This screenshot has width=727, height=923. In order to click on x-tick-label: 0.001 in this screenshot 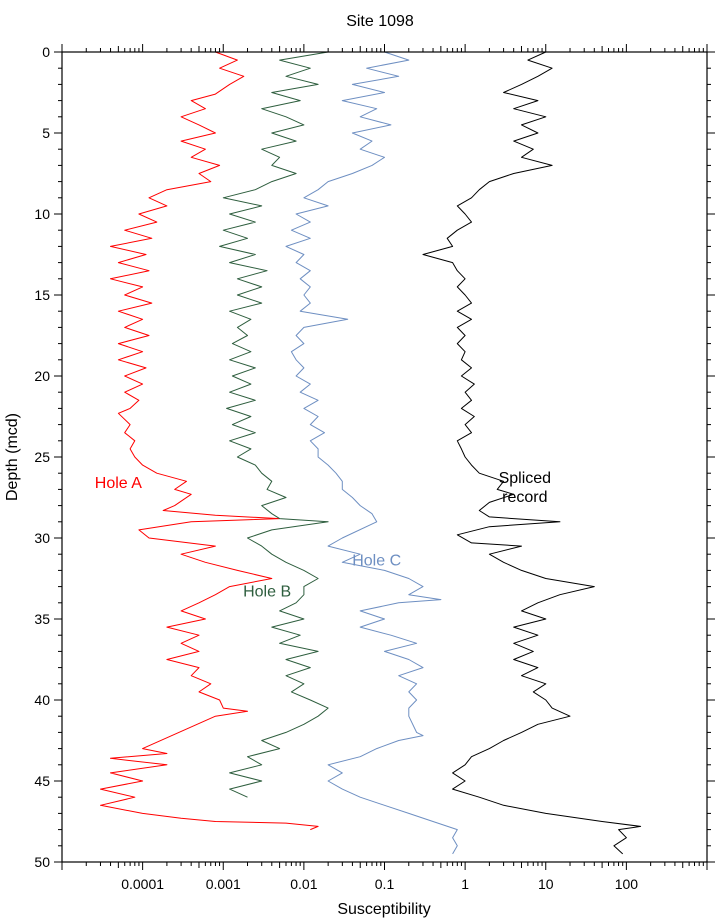, I will do `click(223, 884)`.